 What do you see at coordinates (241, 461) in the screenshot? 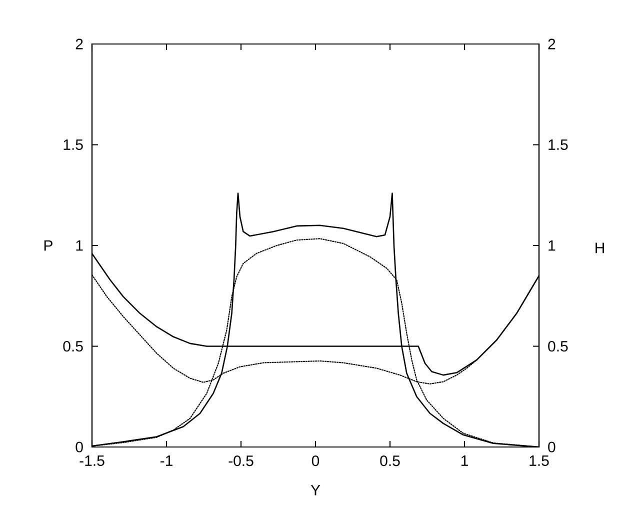
I see `x-tick-label: -0.5` at bounding box center [241, 461].